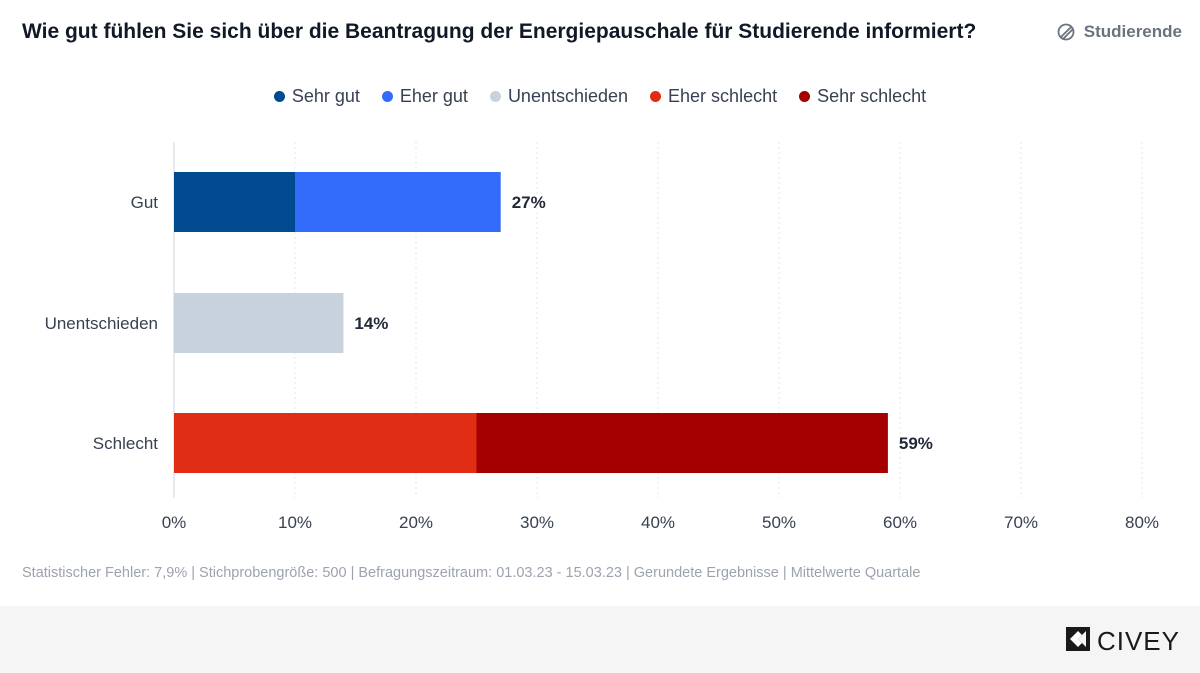 This screenshot has height=673, width=1200. I want to click on x-tick-label: 80%, so click(1142, 522).